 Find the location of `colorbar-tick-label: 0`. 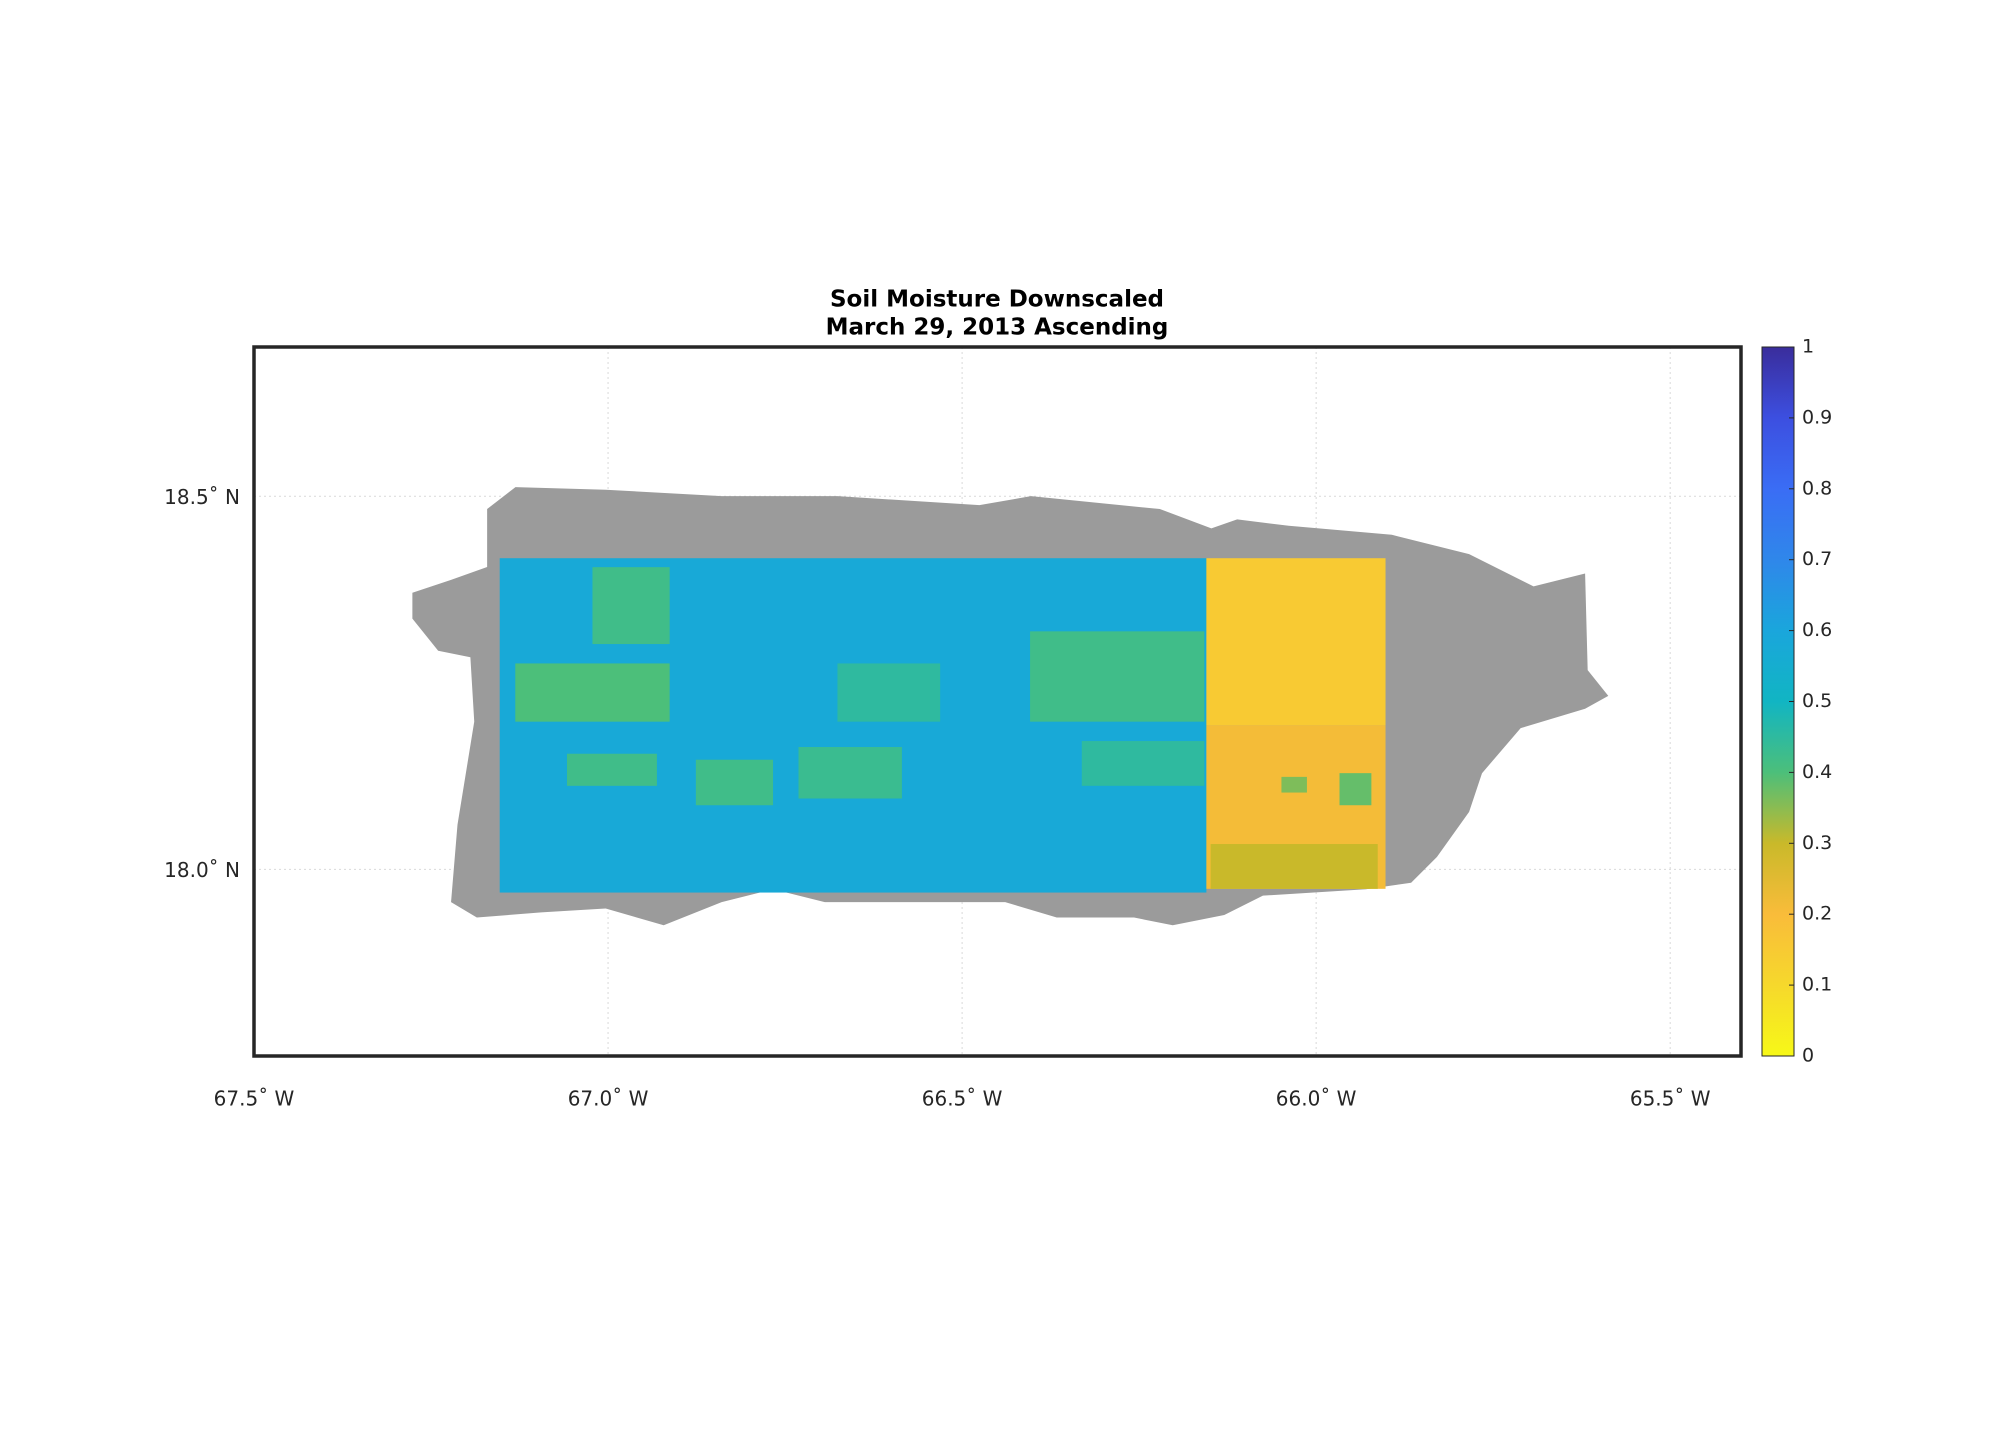

colorbar-tick-label: 0 is located at coordinates (1808, 1056).